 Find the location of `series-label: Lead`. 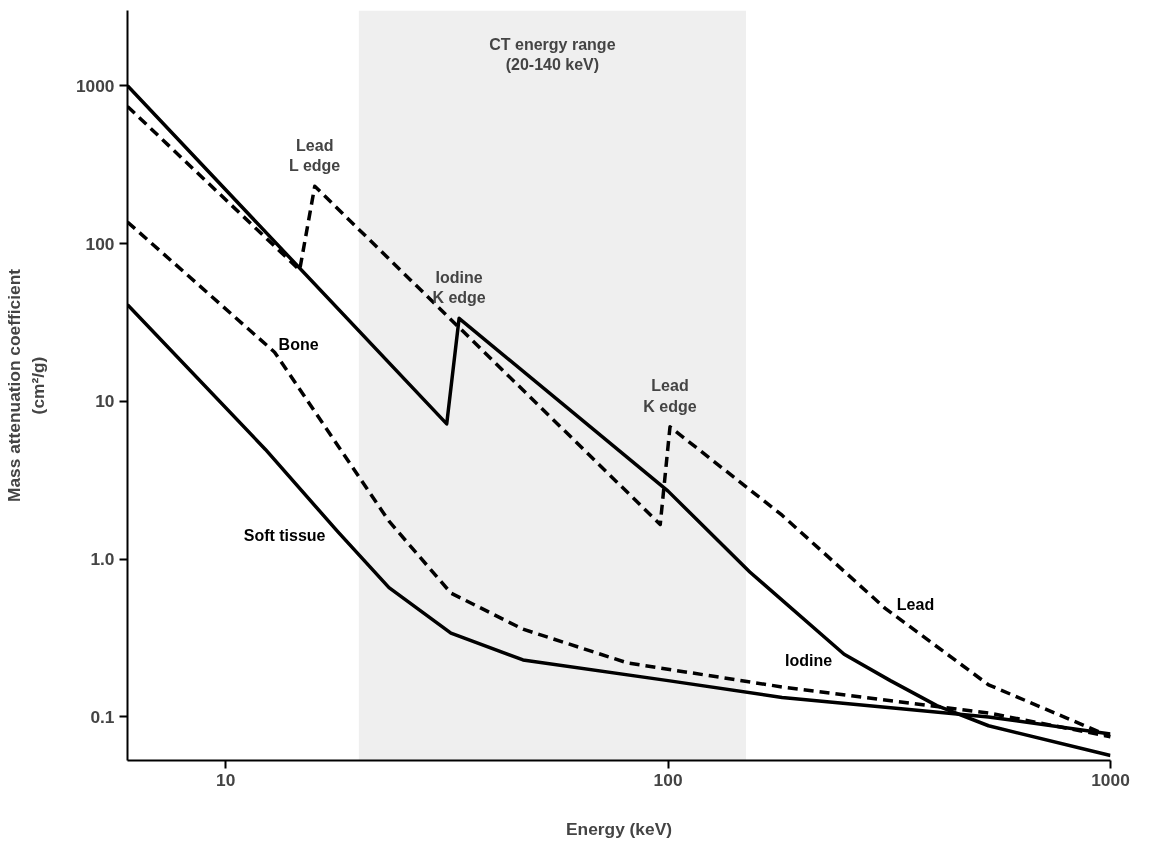

series-label: Lead is located at coordinates (915, 604).